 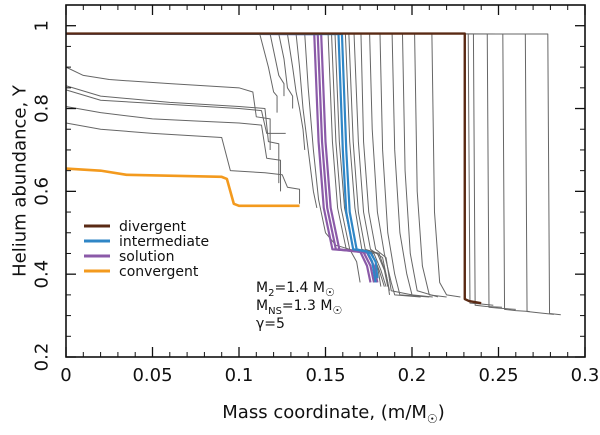 What do you see at coordinates (42, 108) in the screenshot?
I see `y-tick-label: 0.8` at bounding box center [42, 108].